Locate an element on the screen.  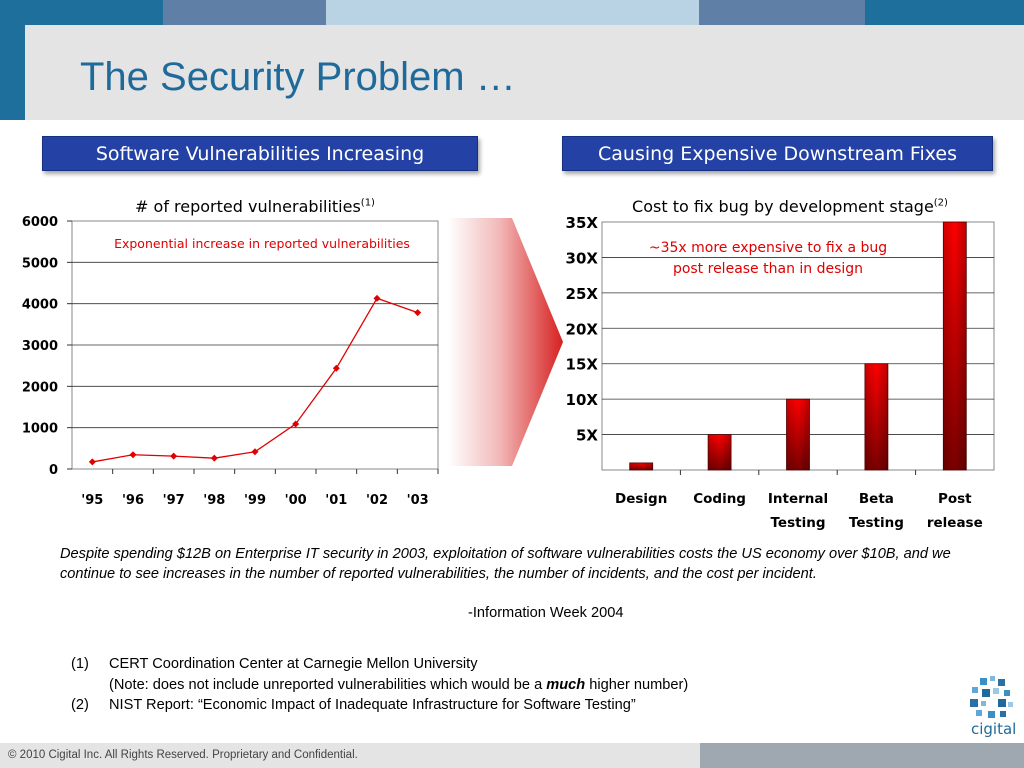
top-color-bar is located at coordinates (512, 12).